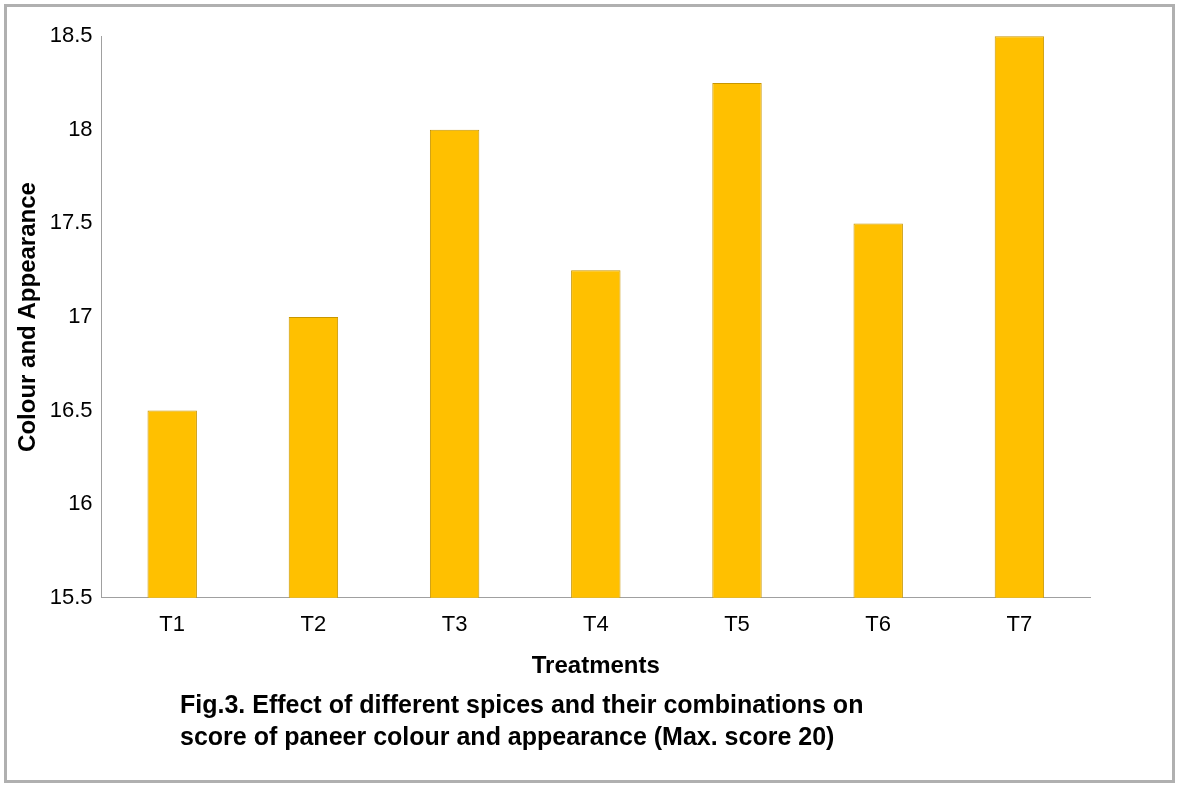 The image size is (1181, 789). What do you see at coordinates (595, 624) in the screenshot?
I see `x-tick-label: T4` at bounding box center [595, 624].